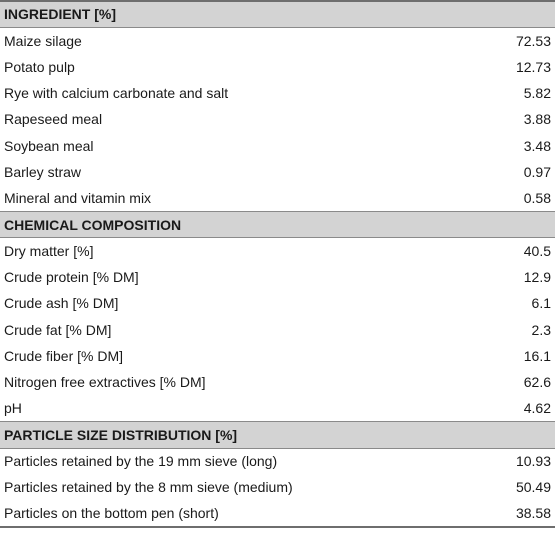 This screenshot has width=555, height=546. What do you see at coordinates (537, 408) in the screenshot?
I see `row-value: 4.62` at bounding box center [537, 408].